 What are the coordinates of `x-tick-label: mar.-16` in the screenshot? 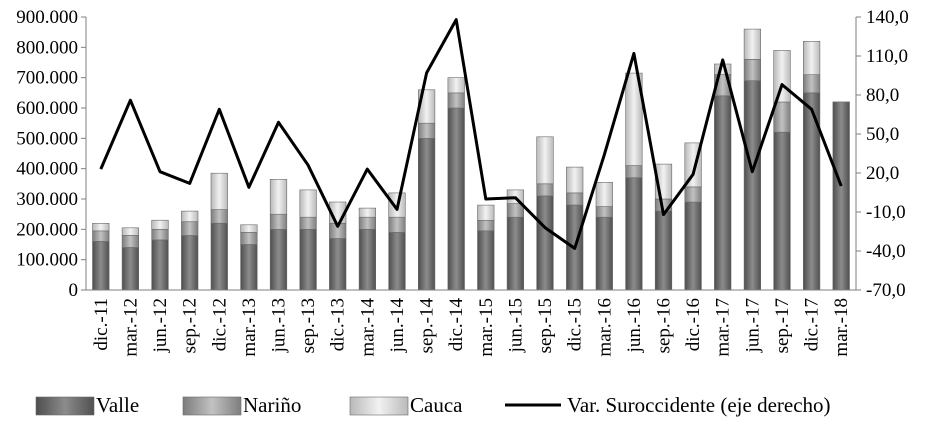 It's located at (604, 327).